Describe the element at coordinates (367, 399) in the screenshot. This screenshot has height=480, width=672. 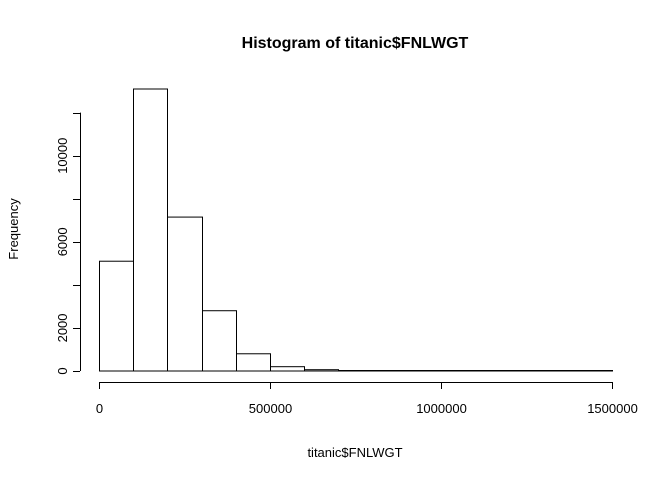
I see `x-axis: 0 500000 1000000 1500000` at that location.